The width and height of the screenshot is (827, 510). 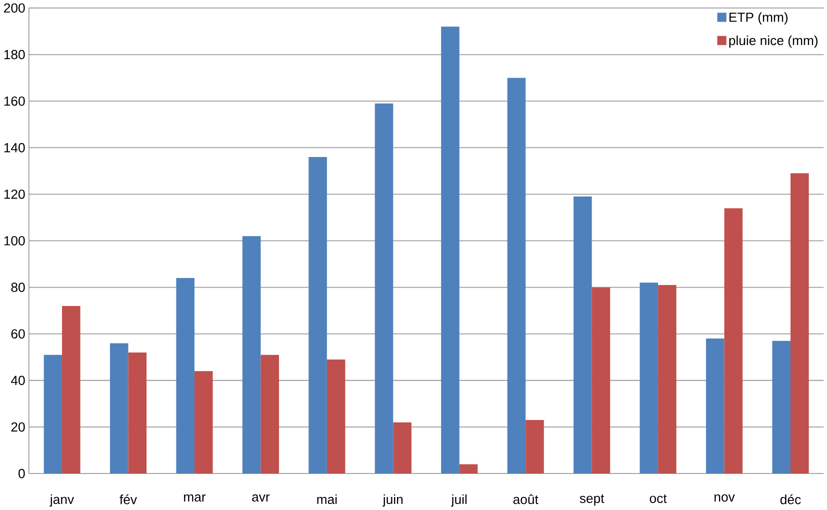 I want to click on y-tick-label: 100, so click(x=14, y=241).